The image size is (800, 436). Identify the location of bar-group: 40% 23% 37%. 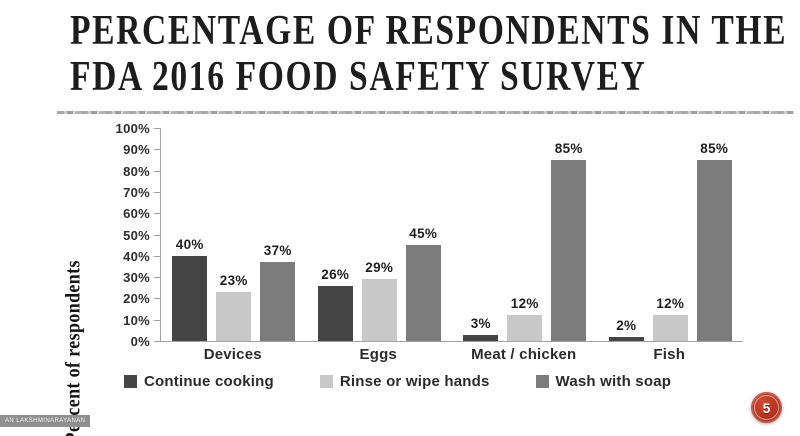
(234, 234).